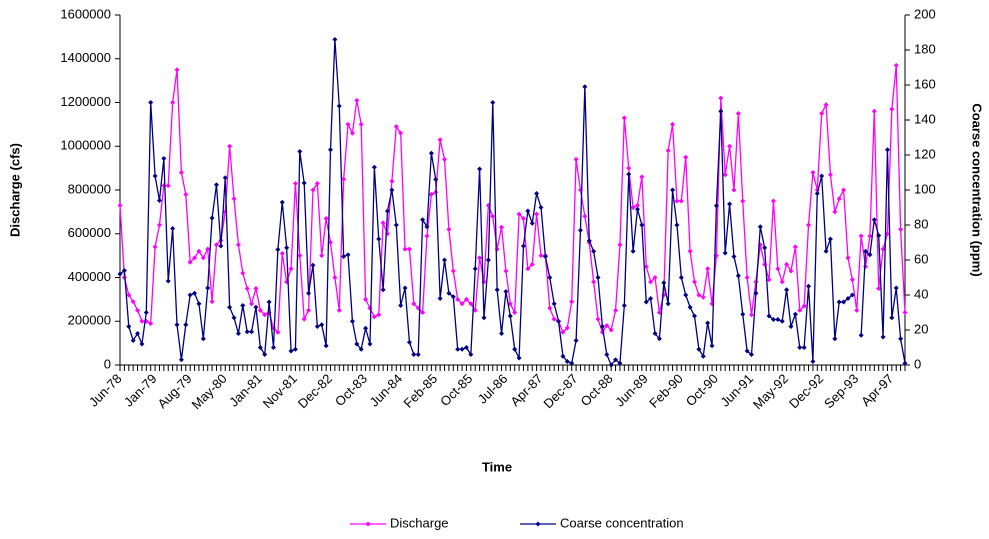 This screenshot has height=539, width=989. What do you see at coordinates (736, 390) in the screenshot?
I see `x-tick-label: Jun-91` at bounding box center [736, 390].